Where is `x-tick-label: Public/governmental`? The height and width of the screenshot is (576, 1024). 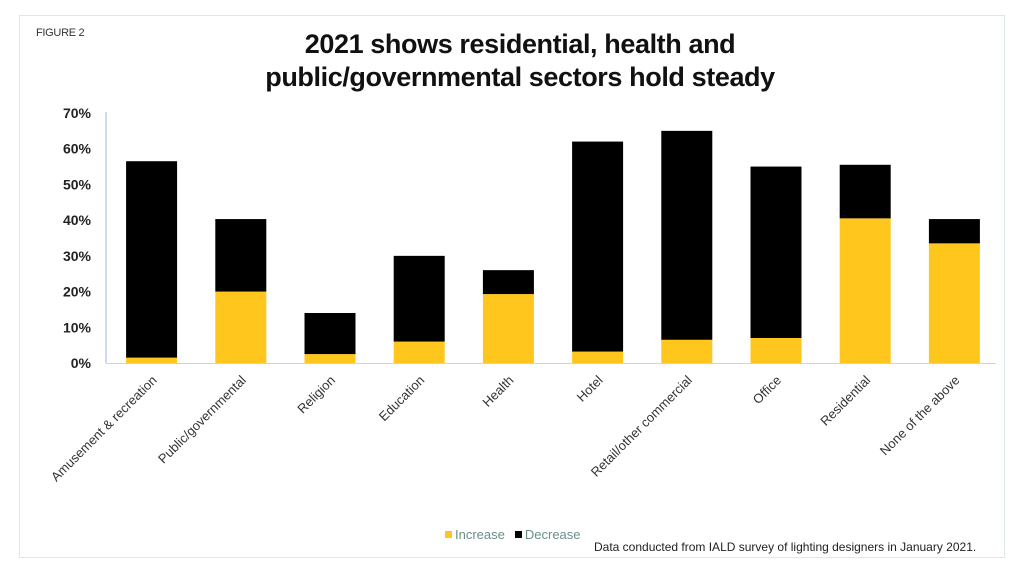
x-tick-label: Public/governmental is located at coordinates (202, 419).